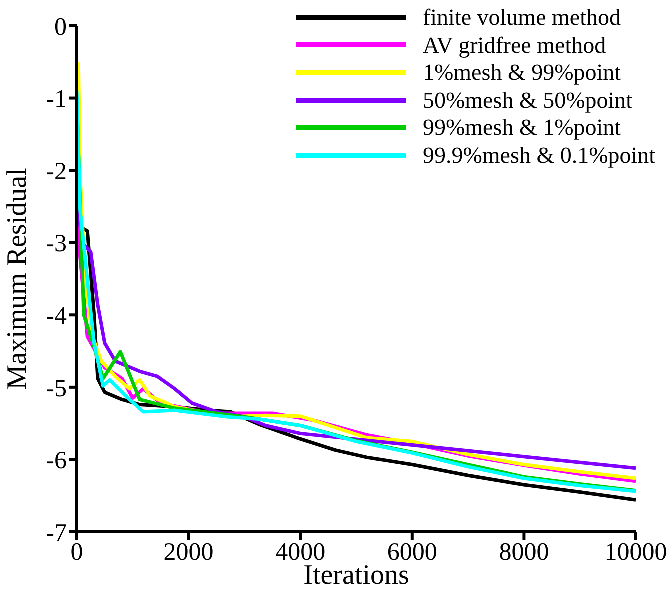  Describe the element at coordinates (636, 552) in the screenshot. I see `x-tick-label: 10000` at that location.